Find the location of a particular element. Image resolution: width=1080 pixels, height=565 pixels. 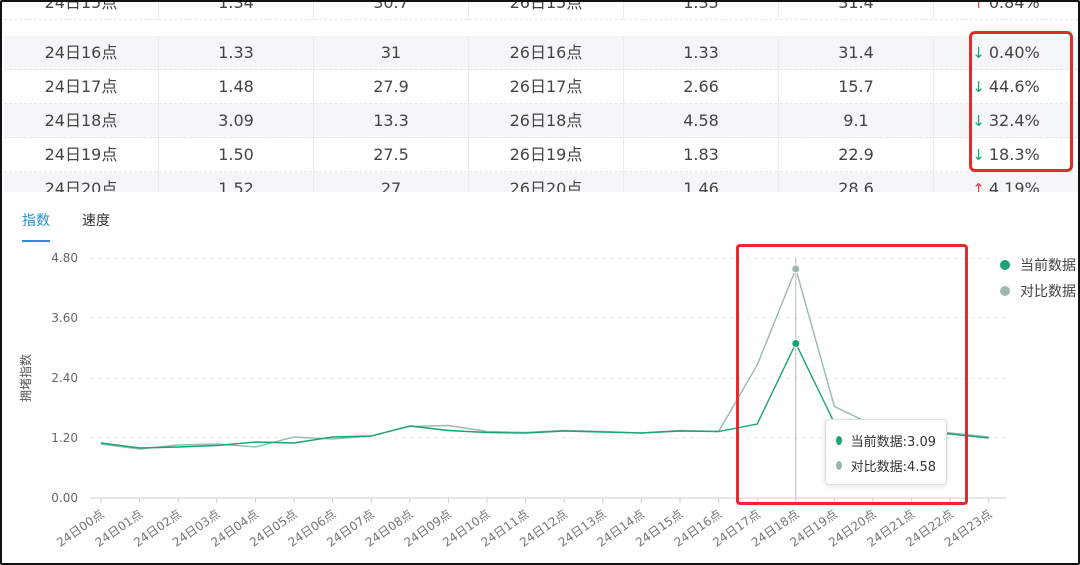

tooltip-compare-text: 对比数据:4.58 is located at coordinates (893, 467).